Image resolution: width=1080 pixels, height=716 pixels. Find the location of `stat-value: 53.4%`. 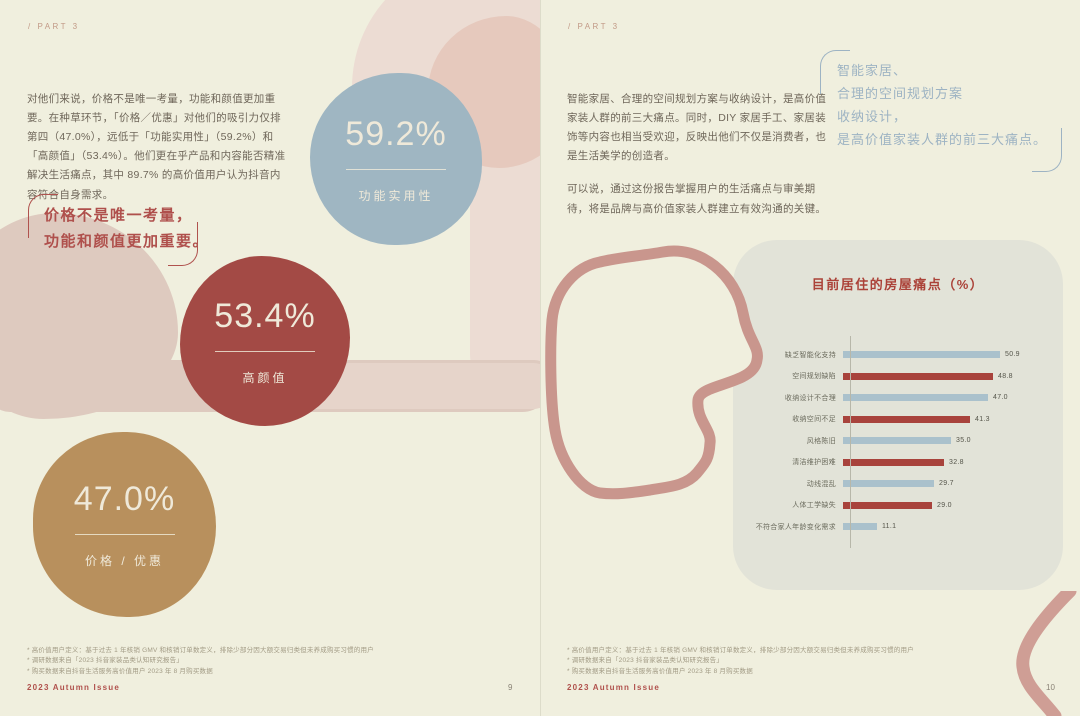

stat-value: 53.4% is located at coordinates (265, 315).